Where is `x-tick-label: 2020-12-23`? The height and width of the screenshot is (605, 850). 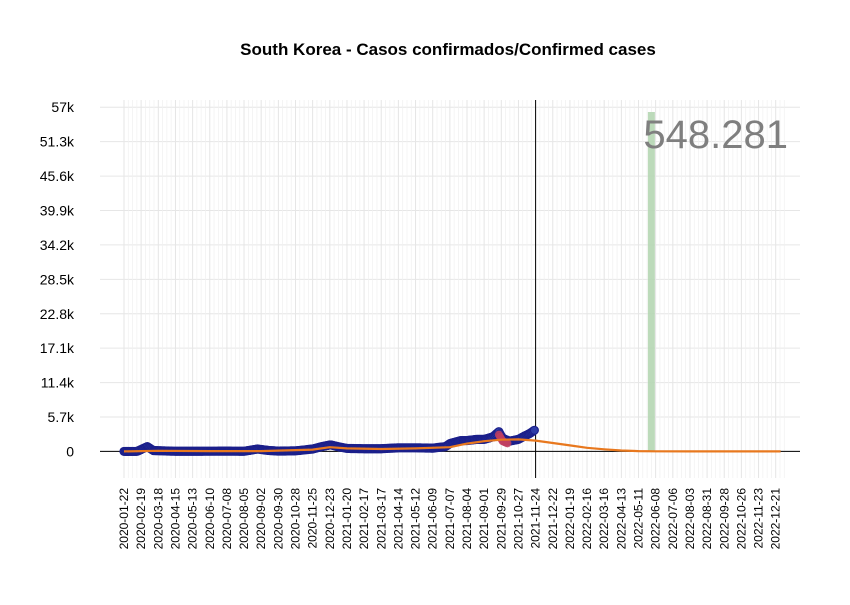
x-tick-label: 2020-12-23 is located at coordinates (330, 519).